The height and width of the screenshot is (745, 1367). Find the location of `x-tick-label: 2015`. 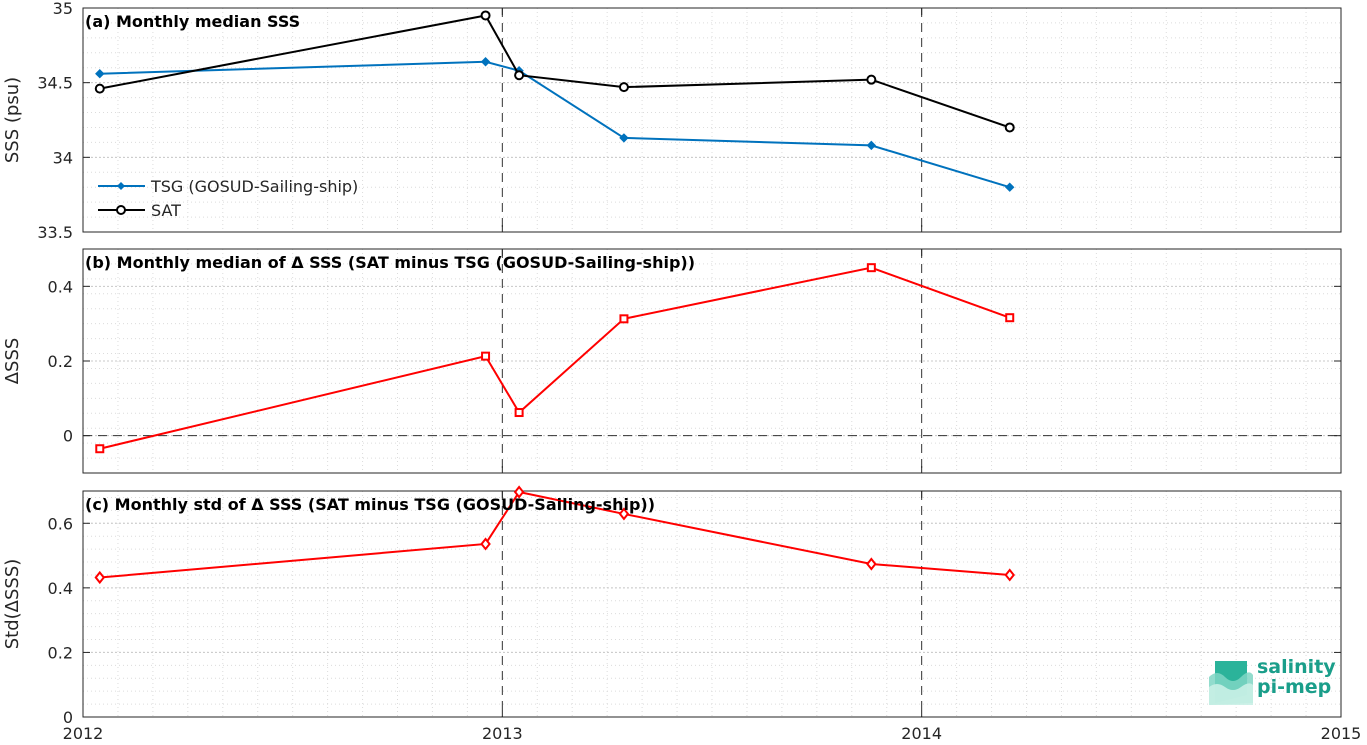

x-tick-label: 2015 is located at coordinates (1341, 733).